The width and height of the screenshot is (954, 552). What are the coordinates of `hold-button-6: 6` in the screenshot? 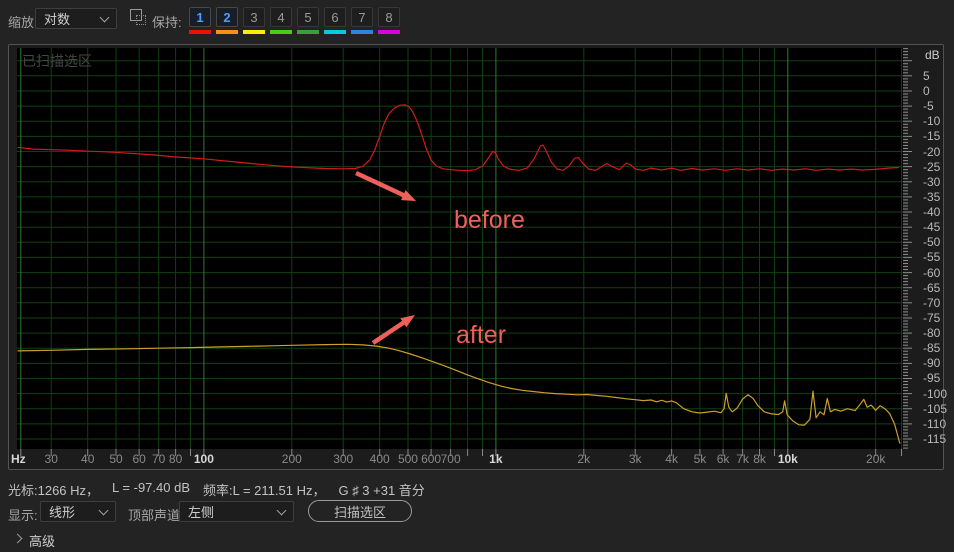 It's located at (335, 20).